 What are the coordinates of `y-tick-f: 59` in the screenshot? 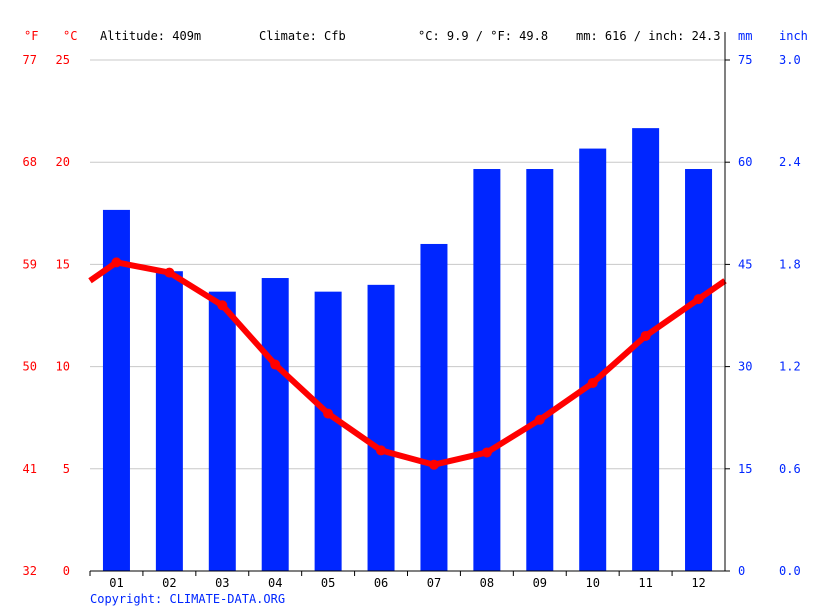 It's located at (30, 264).